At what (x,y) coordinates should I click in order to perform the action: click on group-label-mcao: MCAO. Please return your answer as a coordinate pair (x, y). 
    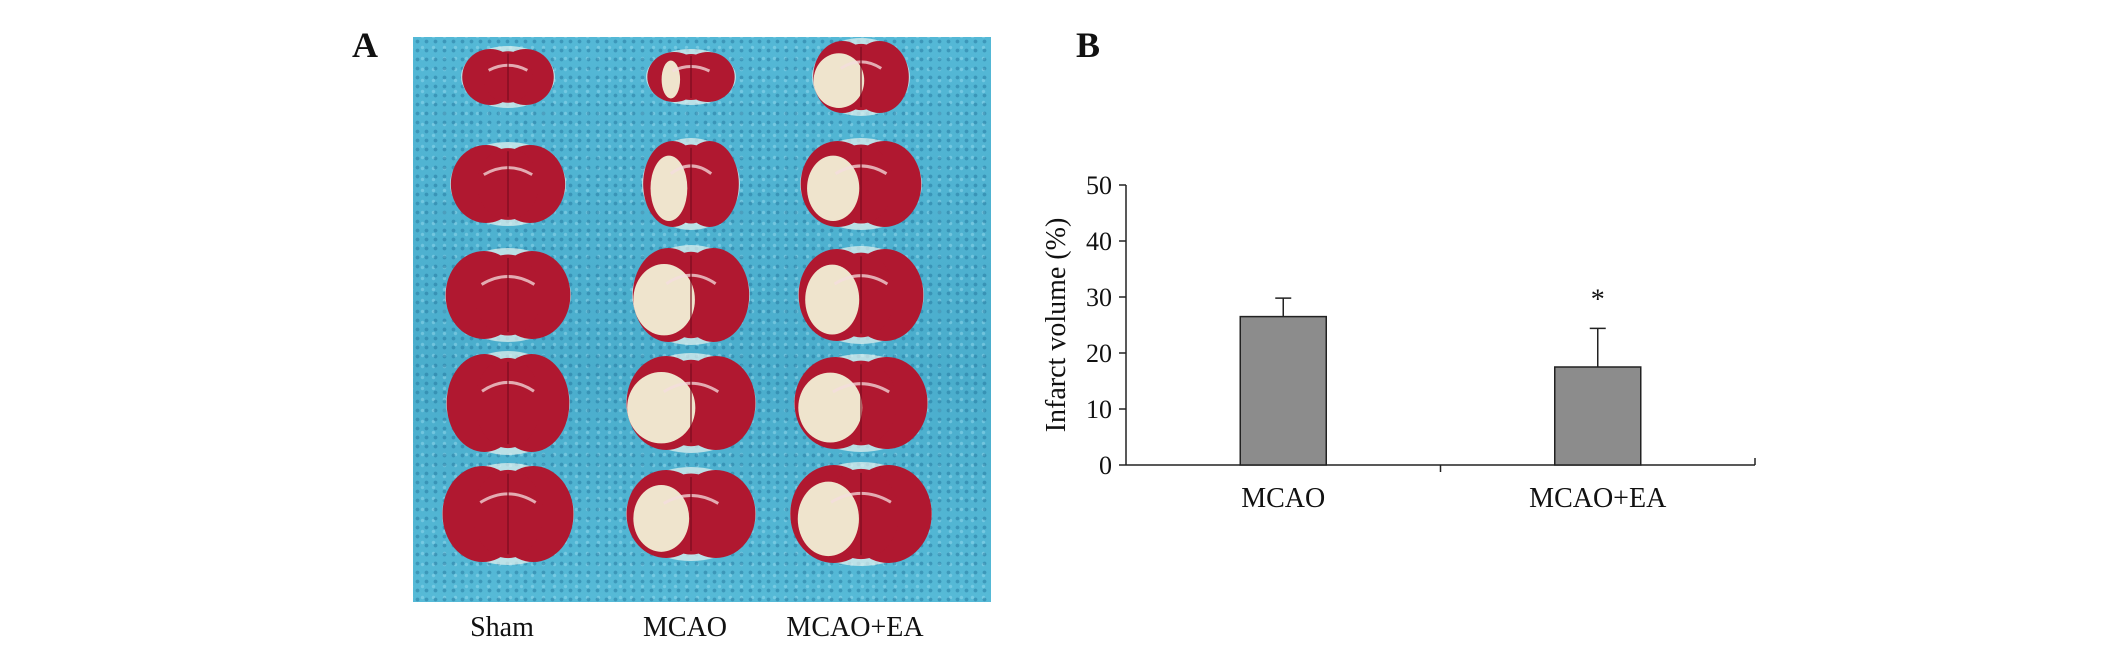
    Looking at the image, I should click on (685, 627).